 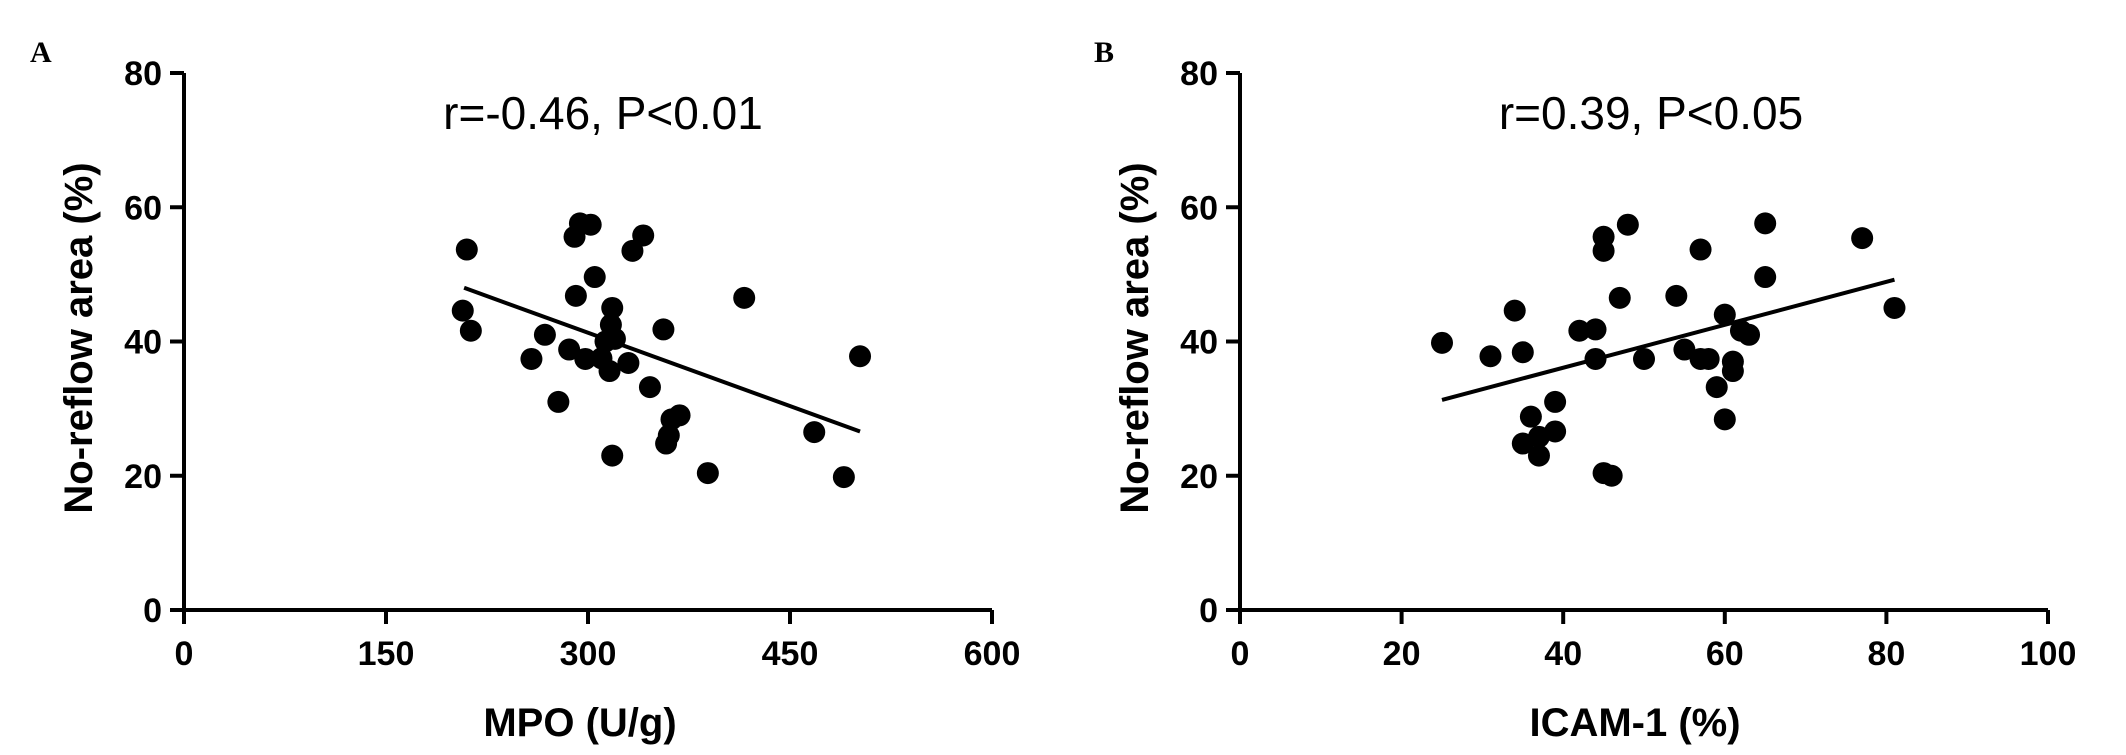 What do you see at coordinates (579, 723) in the screenshot?
I see `x-axis-title: MPO (U/g)` at bounding box center [579, 723].